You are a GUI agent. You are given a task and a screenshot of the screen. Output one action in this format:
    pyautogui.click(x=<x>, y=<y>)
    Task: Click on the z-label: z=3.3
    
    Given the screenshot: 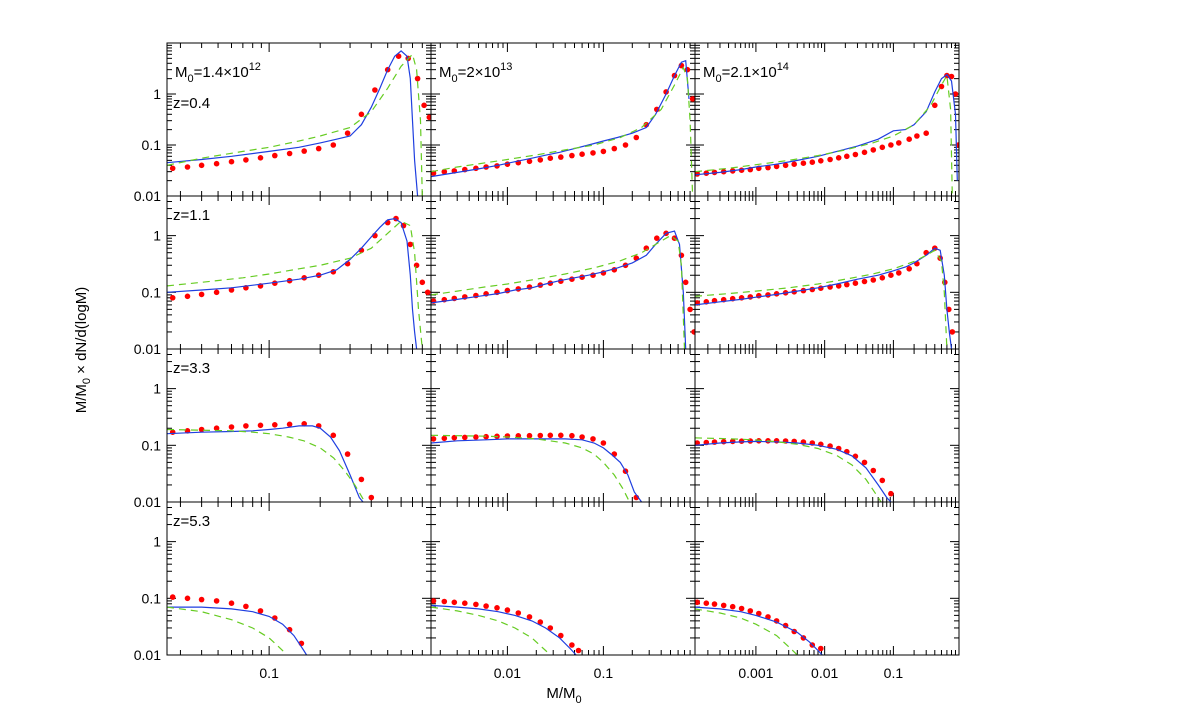 What is the action you would take?
    pyautogui.click(x=191, y=368)
    